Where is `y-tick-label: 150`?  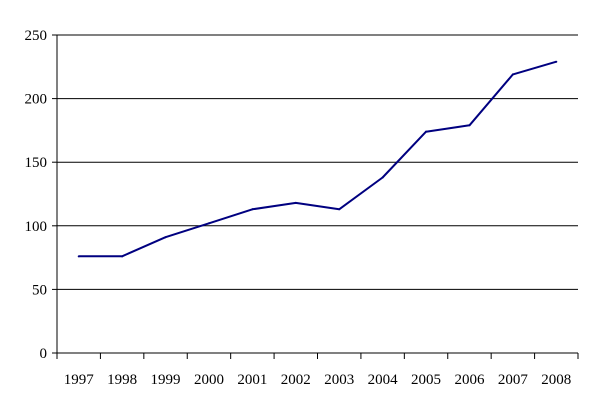 y-tick-label: 150 is located at coordinates (36, 163).